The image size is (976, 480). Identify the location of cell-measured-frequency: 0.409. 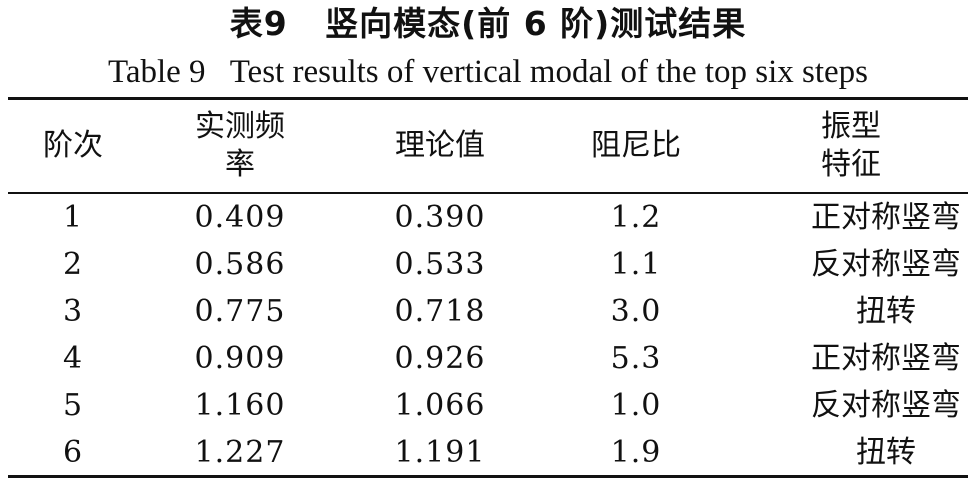
(240, 217).